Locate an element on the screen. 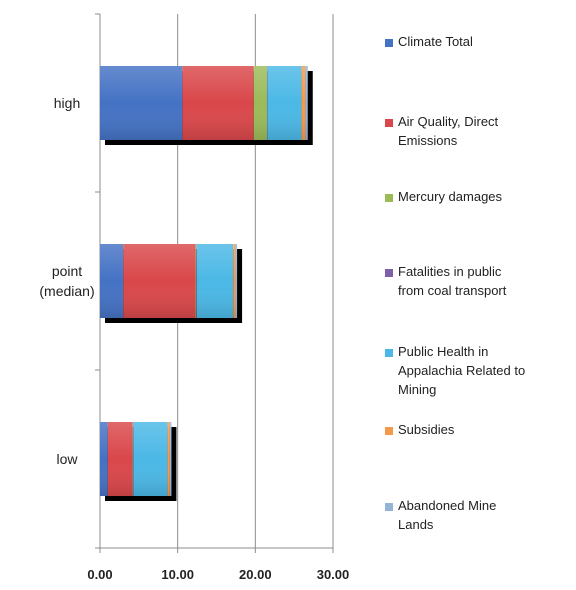 This screenshot has width=576, height=590. category-label-line: point is located at coordinates (67, 271).